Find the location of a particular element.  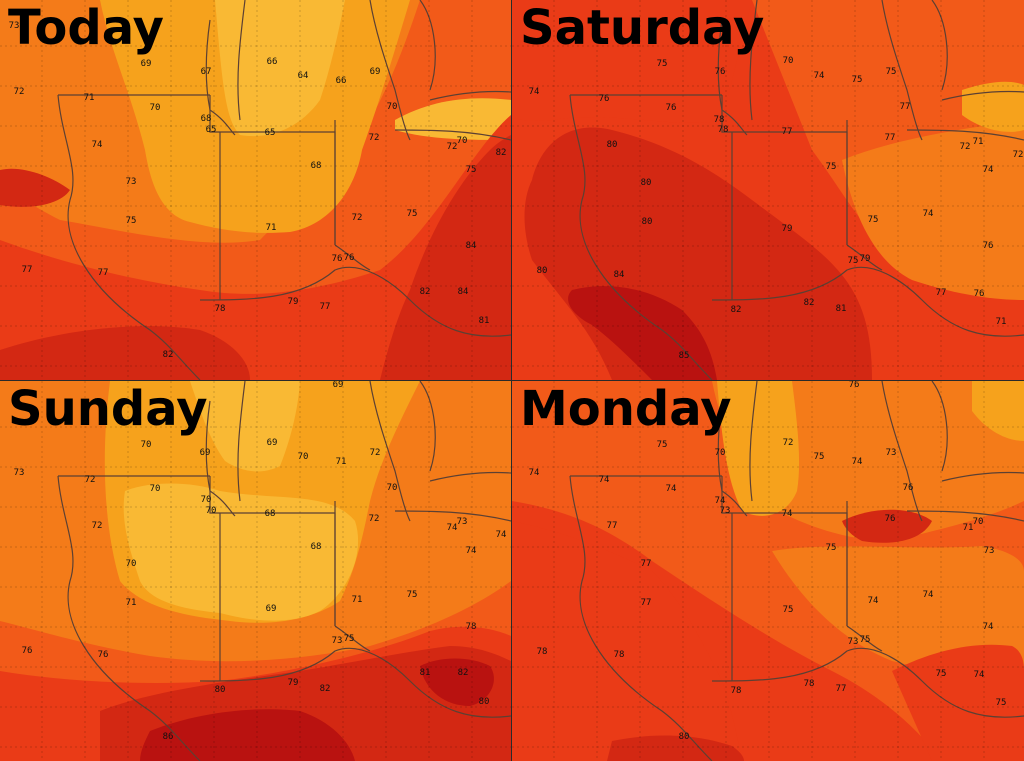

temperature-label: 67 is located at coordinates (206, 72).